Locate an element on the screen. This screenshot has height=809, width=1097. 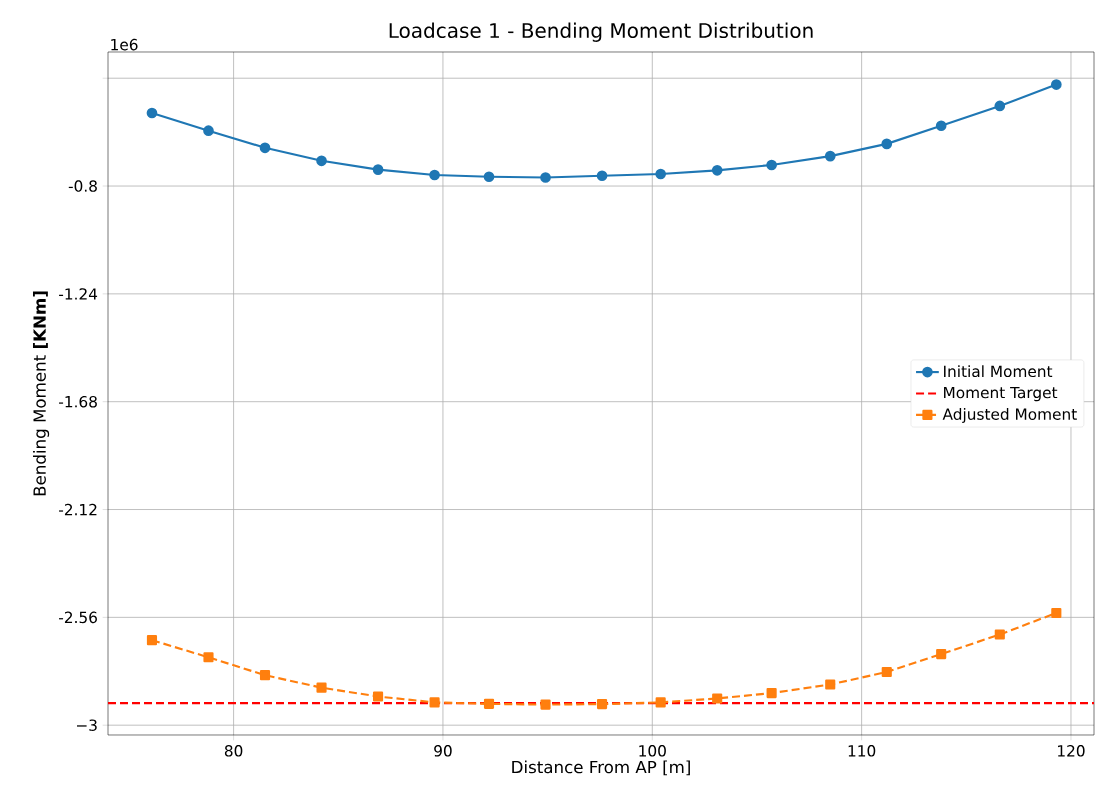
y-tick-label: -1.24 is located at coordinates (78, 294).